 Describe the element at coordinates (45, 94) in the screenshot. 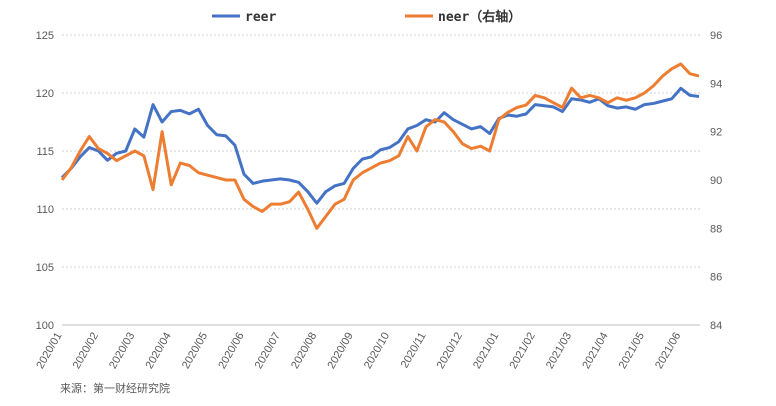

I see `y-tick-label: 120` at that location.